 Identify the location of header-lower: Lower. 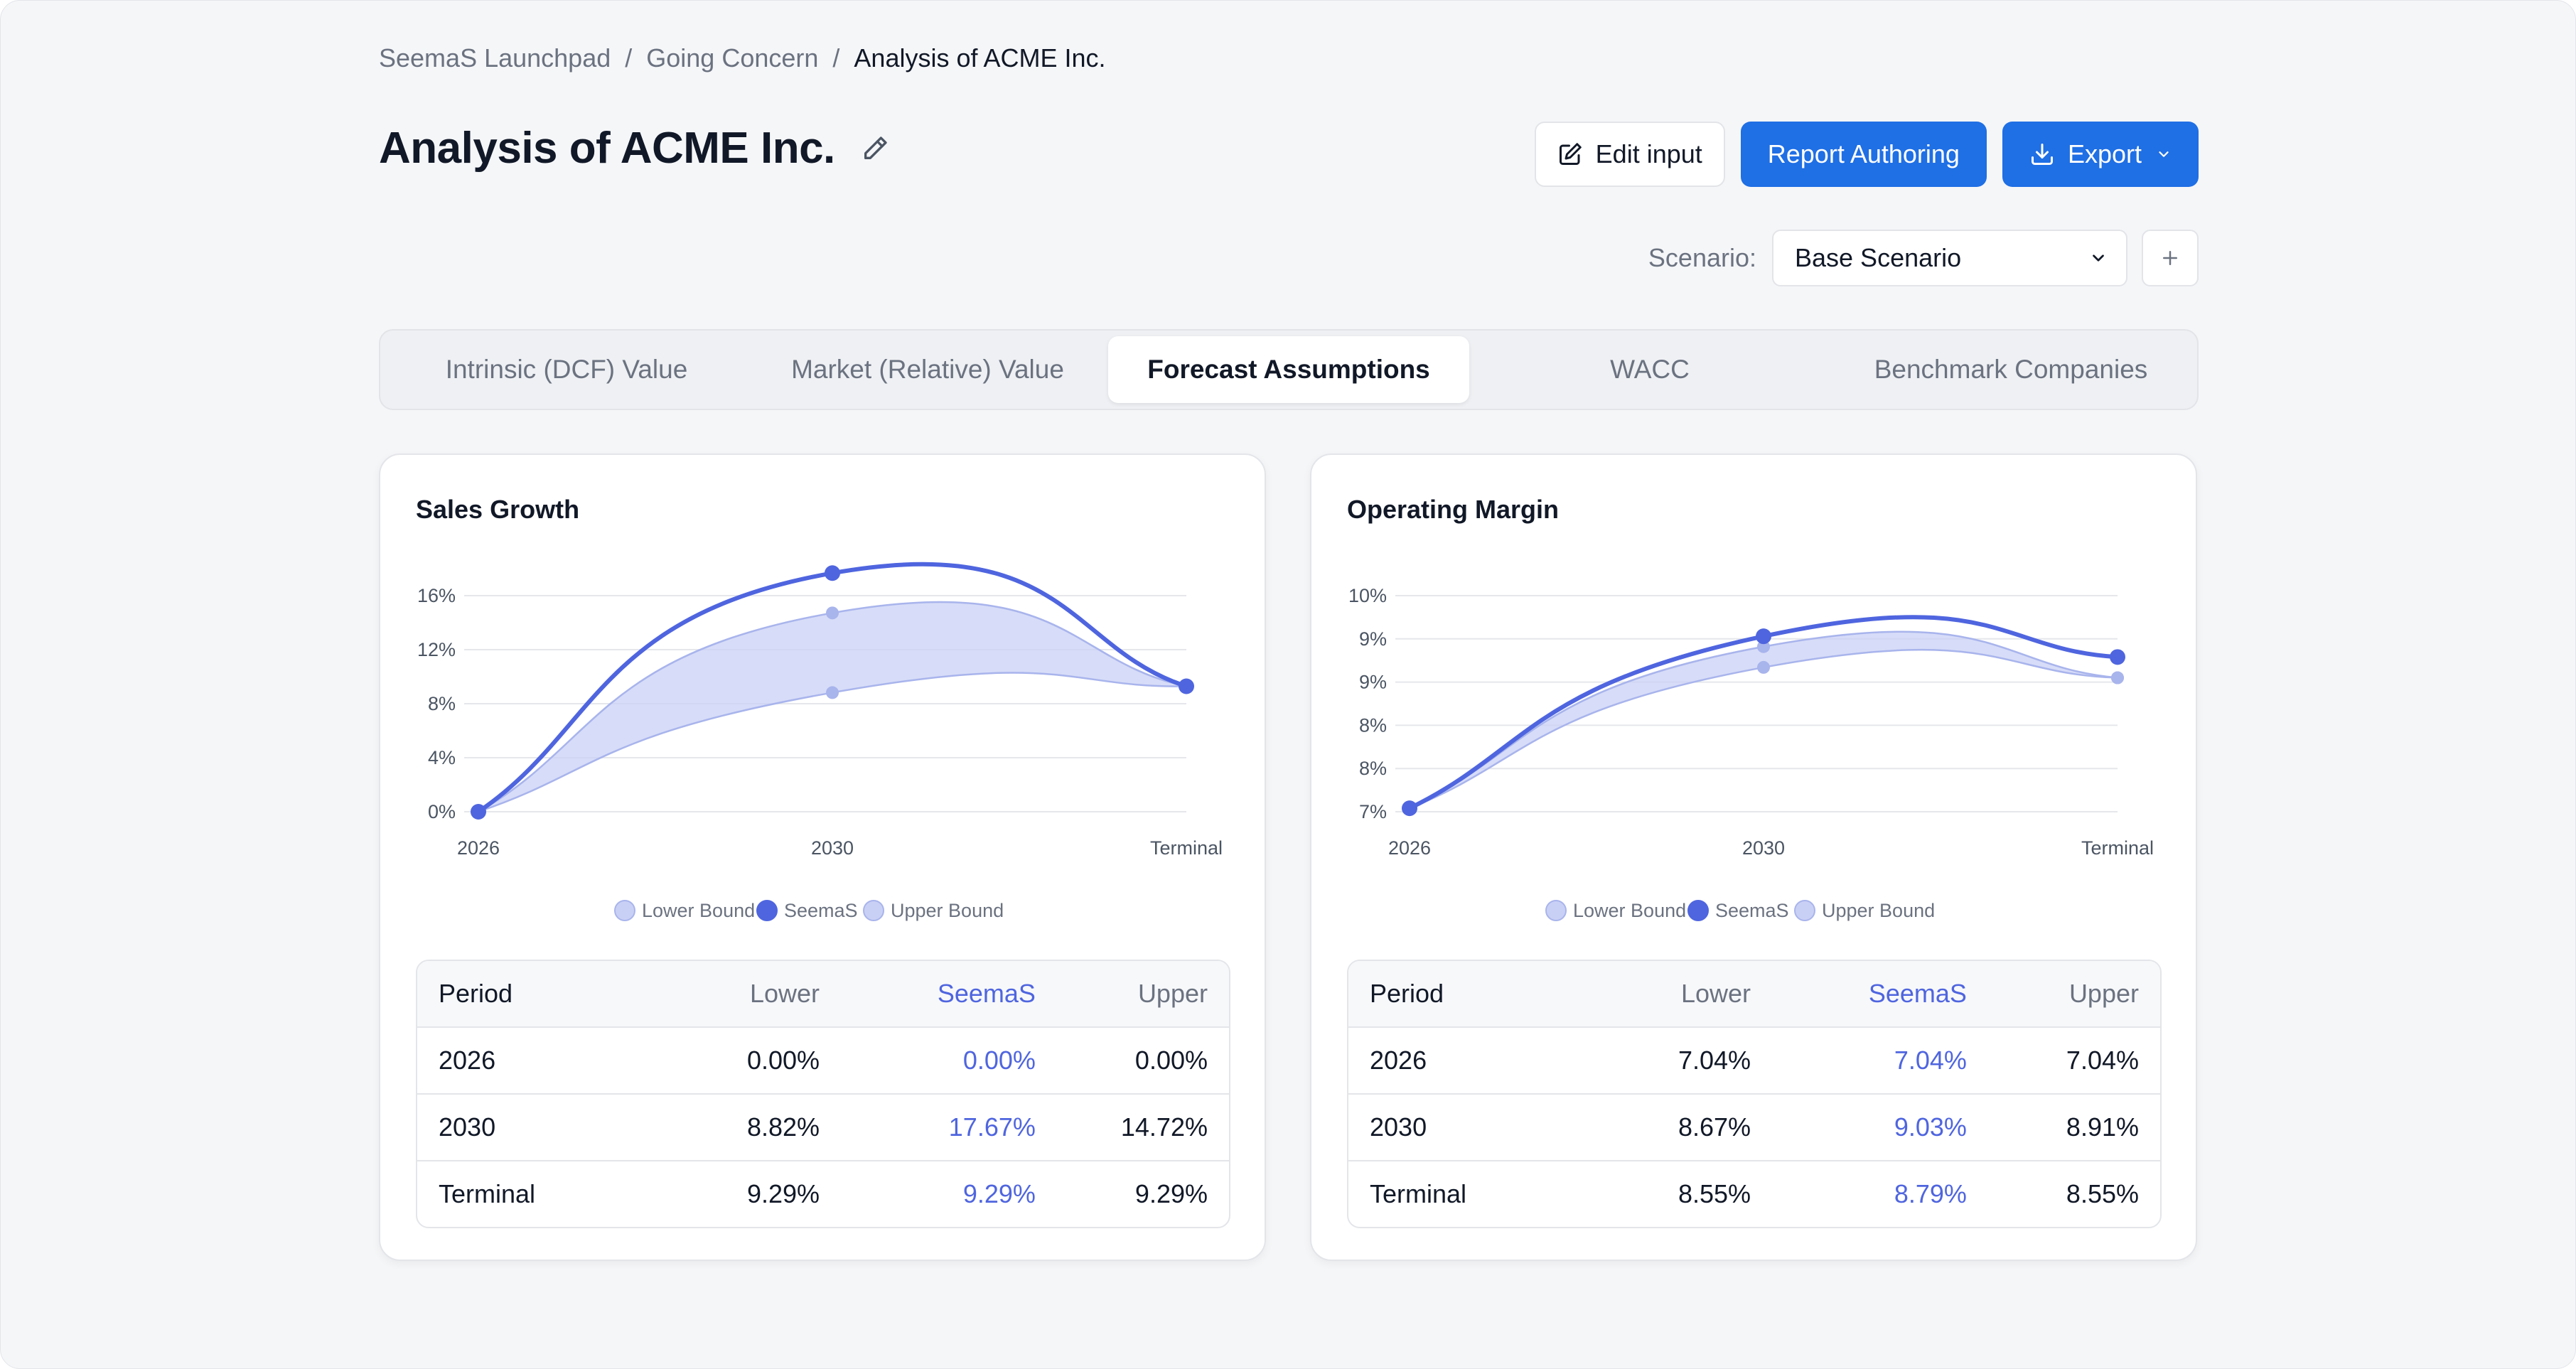
(1715, 993).